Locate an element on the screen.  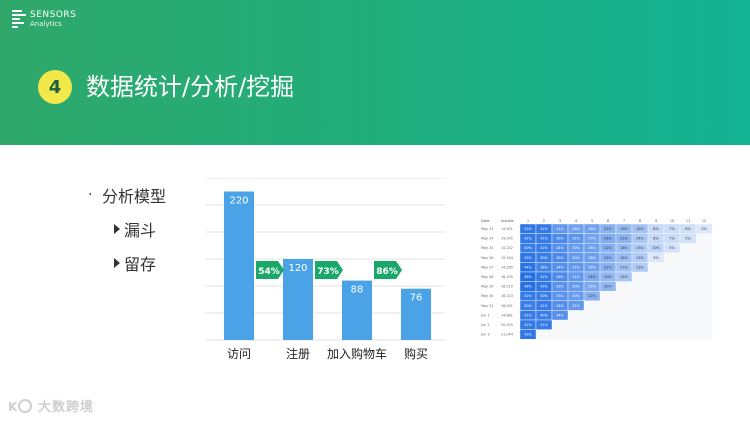
section-number-badge: 4 is located at coordinates (55, 87).